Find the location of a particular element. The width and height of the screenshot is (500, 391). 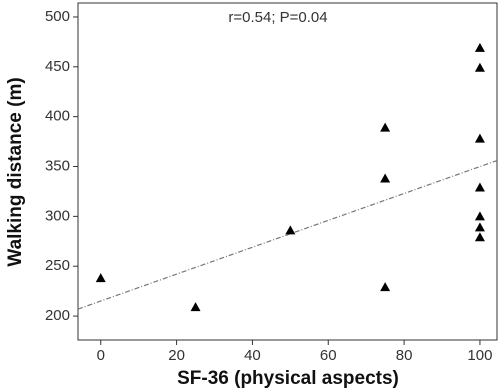

y-tick-label: 200 is located at coordinates (57, 315).